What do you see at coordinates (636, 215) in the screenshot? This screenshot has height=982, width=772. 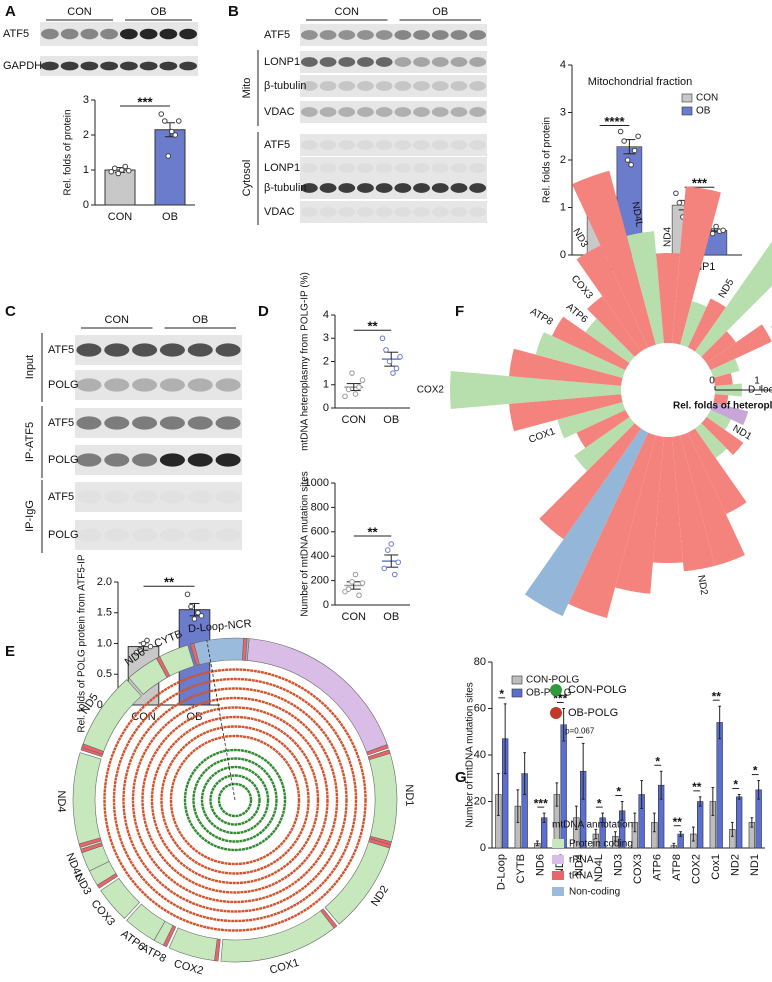 I see `wedge-label: ND4L` at bounding box center [636, 215].